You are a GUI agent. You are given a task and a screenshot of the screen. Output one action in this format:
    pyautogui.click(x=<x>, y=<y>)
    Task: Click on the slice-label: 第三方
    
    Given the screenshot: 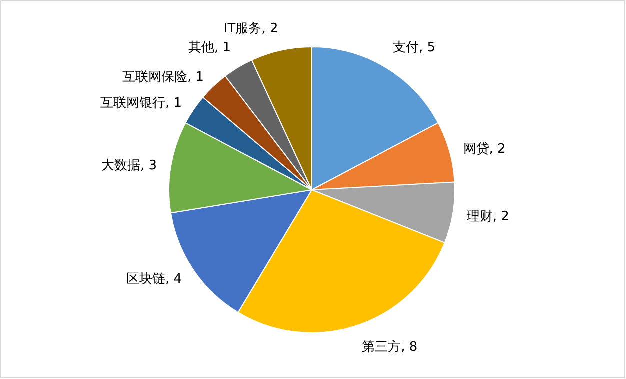 What is the action you would take?
    pyautogui.click(x=382, y=346)
    